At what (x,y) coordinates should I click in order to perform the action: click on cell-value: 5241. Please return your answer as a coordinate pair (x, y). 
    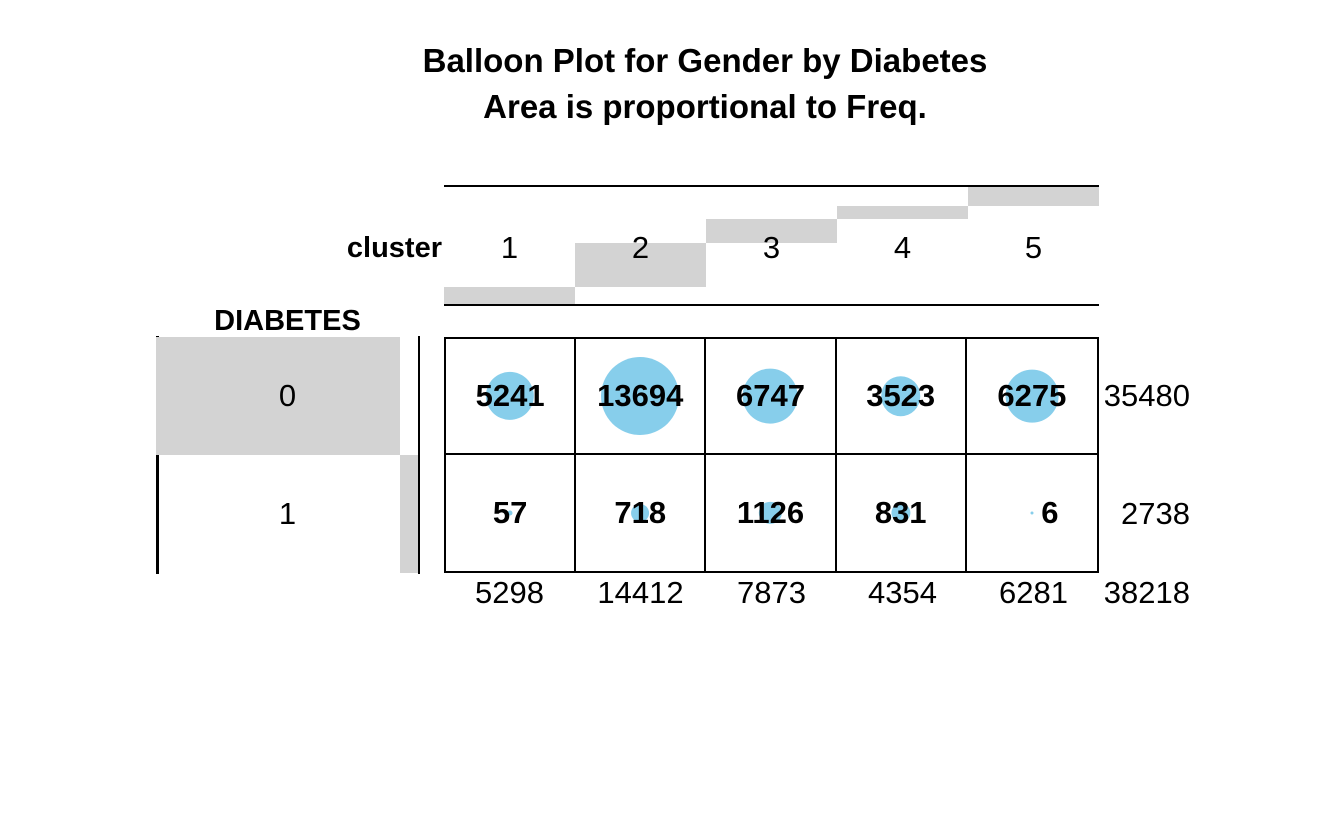
    Looking at the image, I should click on (510, 395).